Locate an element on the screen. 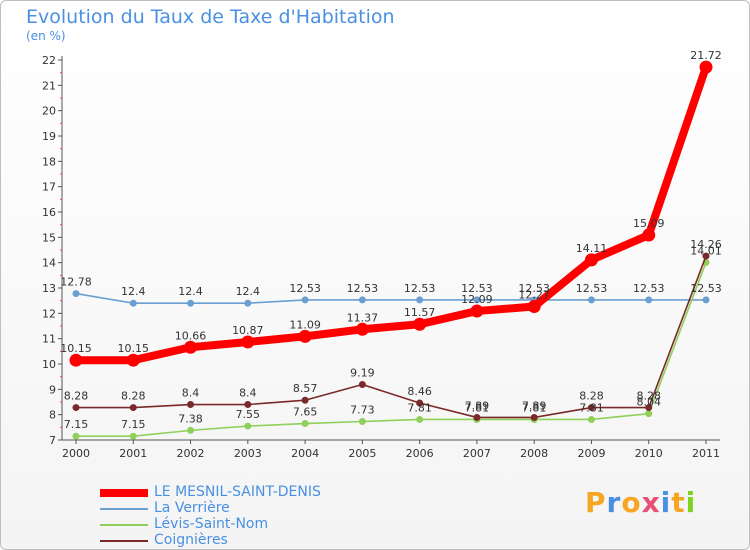 This screenshot has height=550, width=750. y-tick-label: 17 is located at coordinates (49, 187).